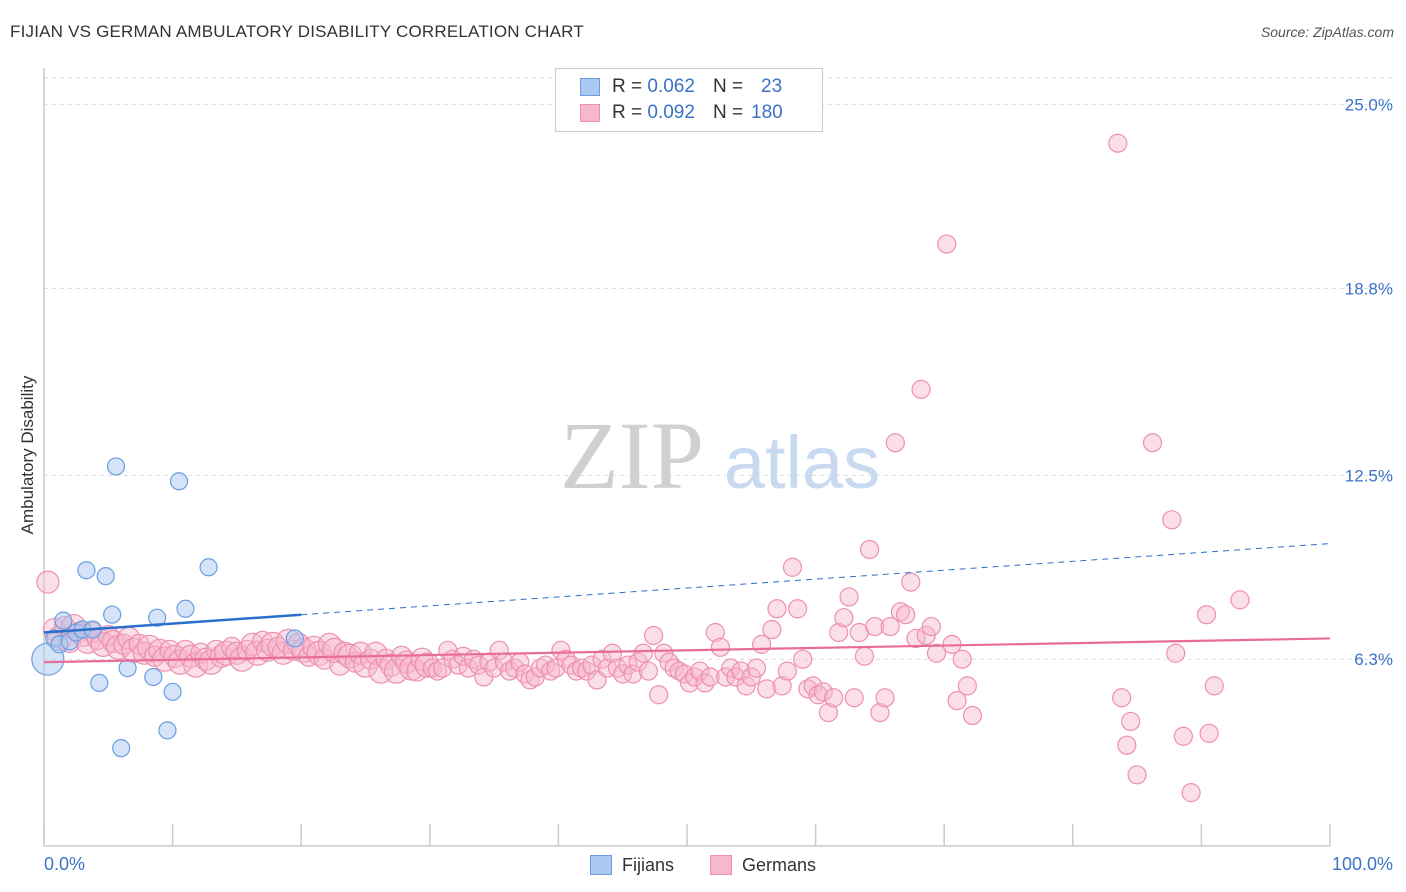 Image resolution: width=1406 pixels, height=892 pixels. Describe the element at coordinates (802, 462) in the screenshot. I see `watermark-atlas: atlas` at that location.